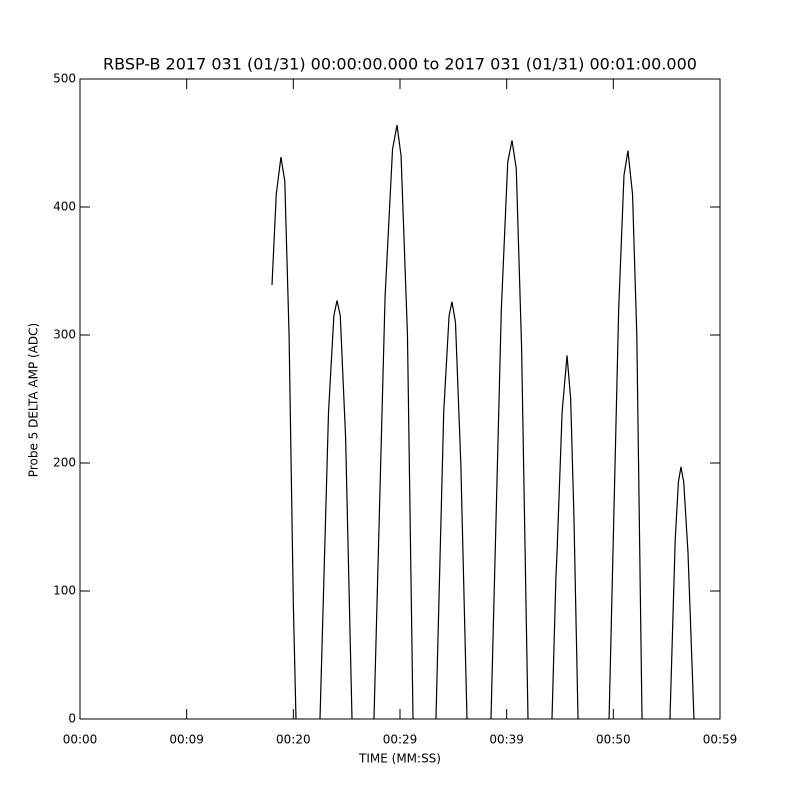 This screenshot has height=800, width=800. What do you see at coordinates (34, 400) in the screenshot?
I see `y-axis-label: Probe 5 DELTA AMP (ADC)` at bounding box center [34, 400].